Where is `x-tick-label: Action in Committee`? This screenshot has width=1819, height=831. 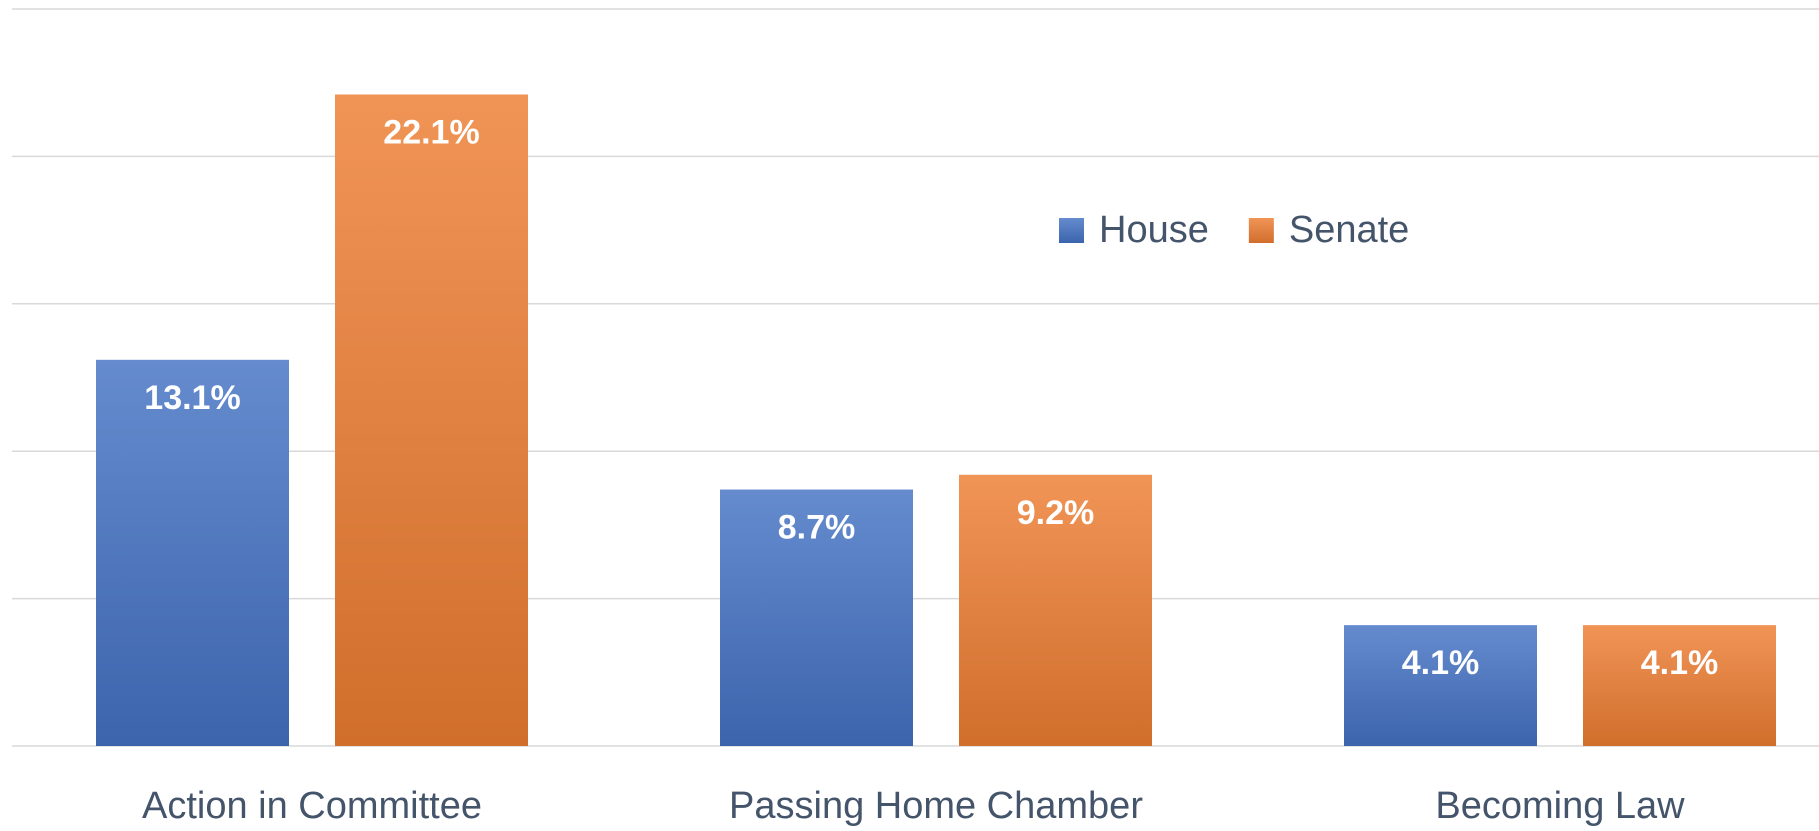
x-tick-label: Action in Committee is located at coordinates (312, 806).